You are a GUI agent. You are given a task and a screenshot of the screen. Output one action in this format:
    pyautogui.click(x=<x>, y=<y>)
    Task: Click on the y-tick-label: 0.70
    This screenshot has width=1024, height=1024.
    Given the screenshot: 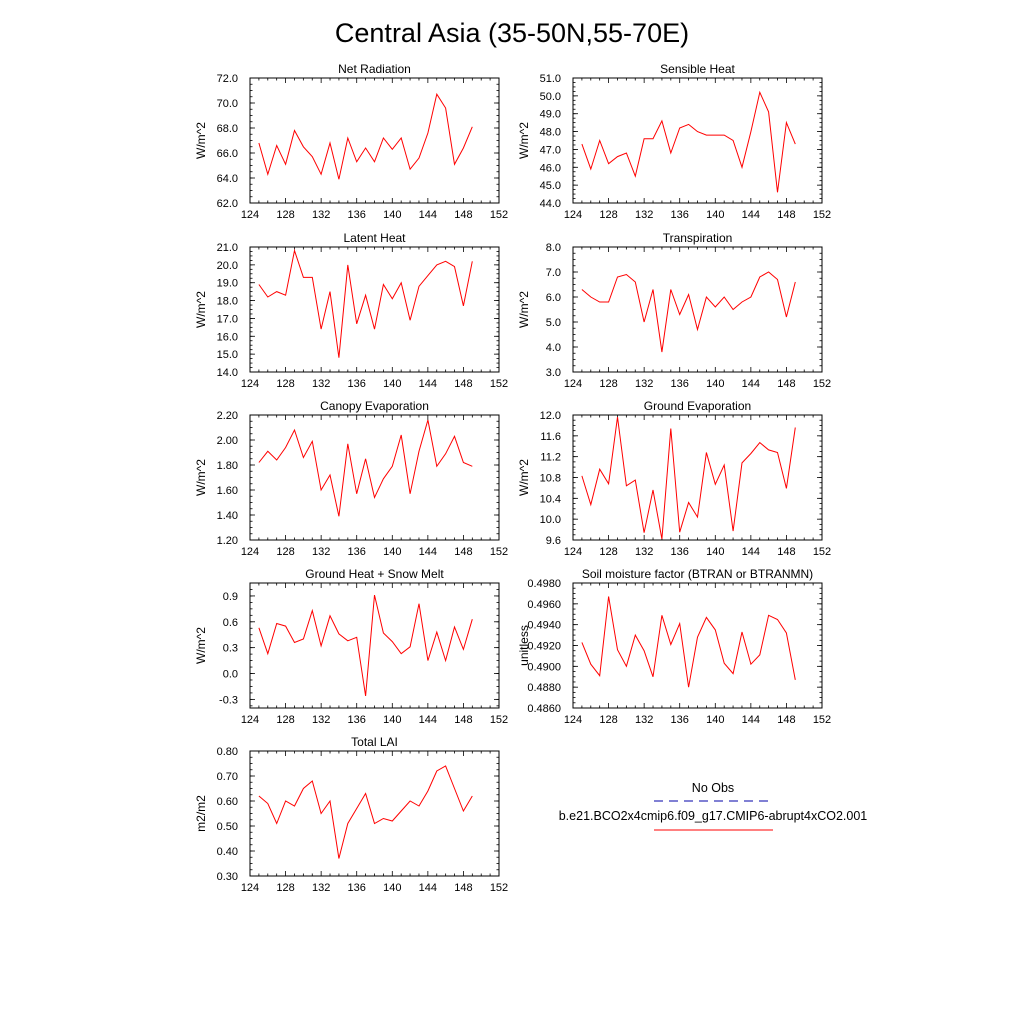 What is the action you would take?
    pyautogui.click(x=227, y=777)
    